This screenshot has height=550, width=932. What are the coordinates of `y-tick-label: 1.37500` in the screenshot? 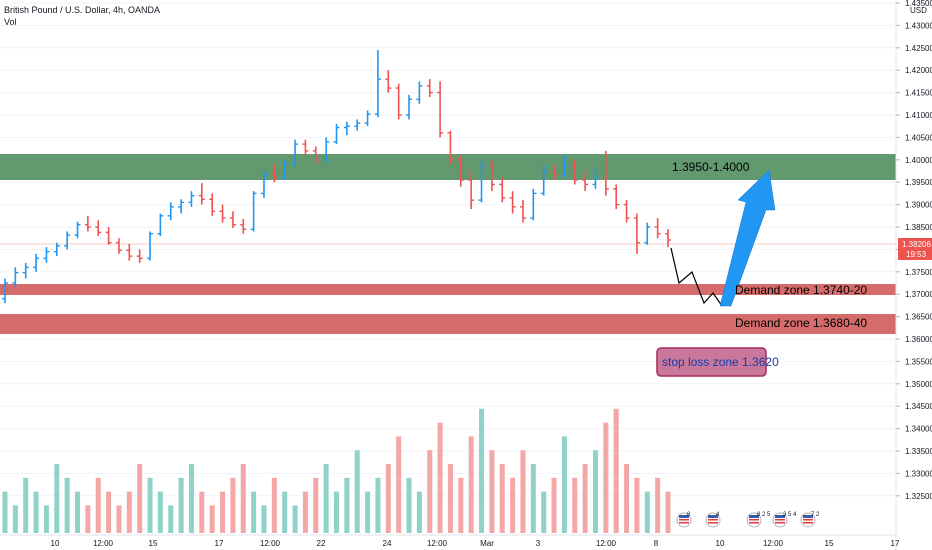 It's located at (918, 272).